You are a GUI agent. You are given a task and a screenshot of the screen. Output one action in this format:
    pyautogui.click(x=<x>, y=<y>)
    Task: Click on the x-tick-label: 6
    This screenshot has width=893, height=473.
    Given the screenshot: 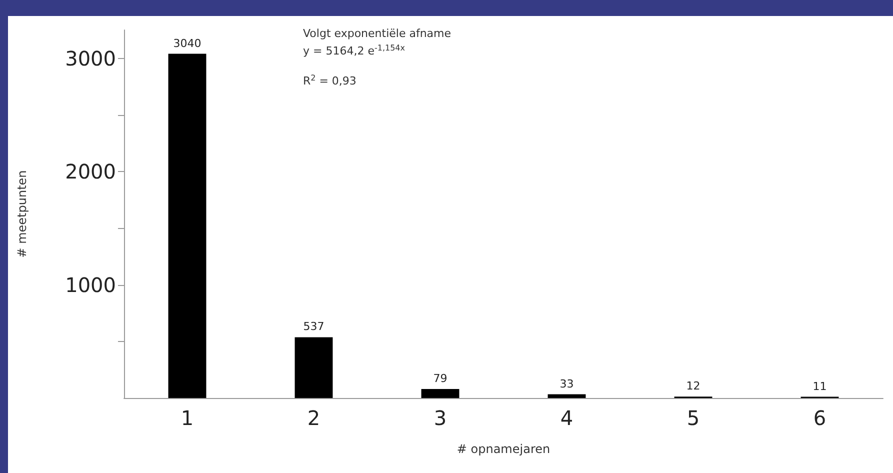 What is the action you would take?
    pyautogui.click(x=819, y=418)
    